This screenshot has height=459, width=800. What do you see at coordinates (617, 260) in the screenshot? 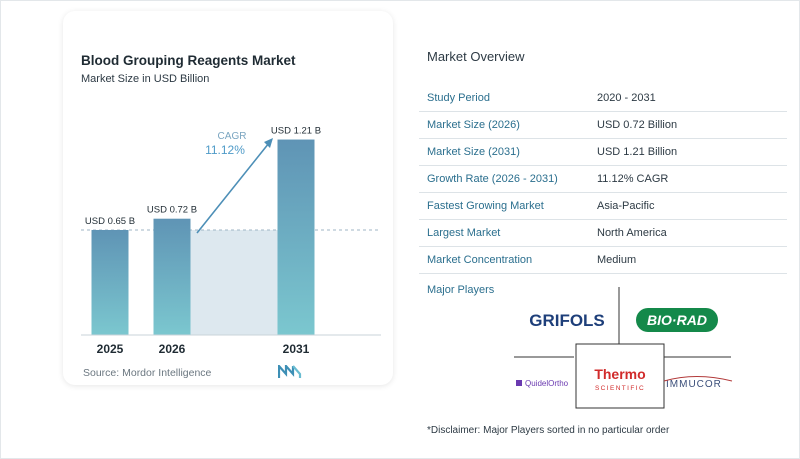
I see `overview-row-value: Medium` at bounding box center [617, 260].